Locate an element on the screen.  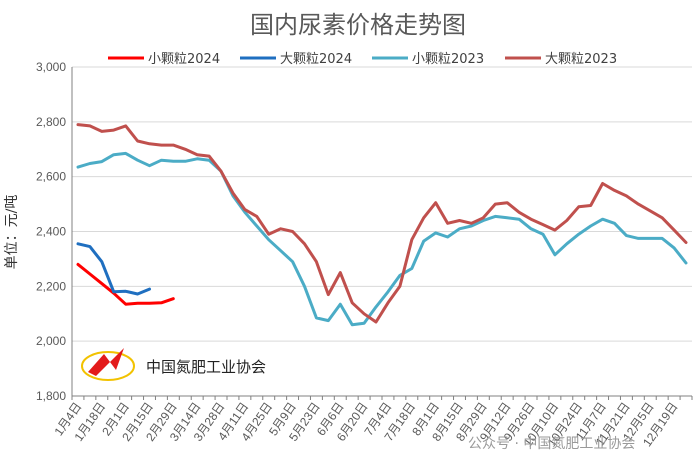
organization-name: 中国氮肥工业协会 is located at coordinates (206, 367).